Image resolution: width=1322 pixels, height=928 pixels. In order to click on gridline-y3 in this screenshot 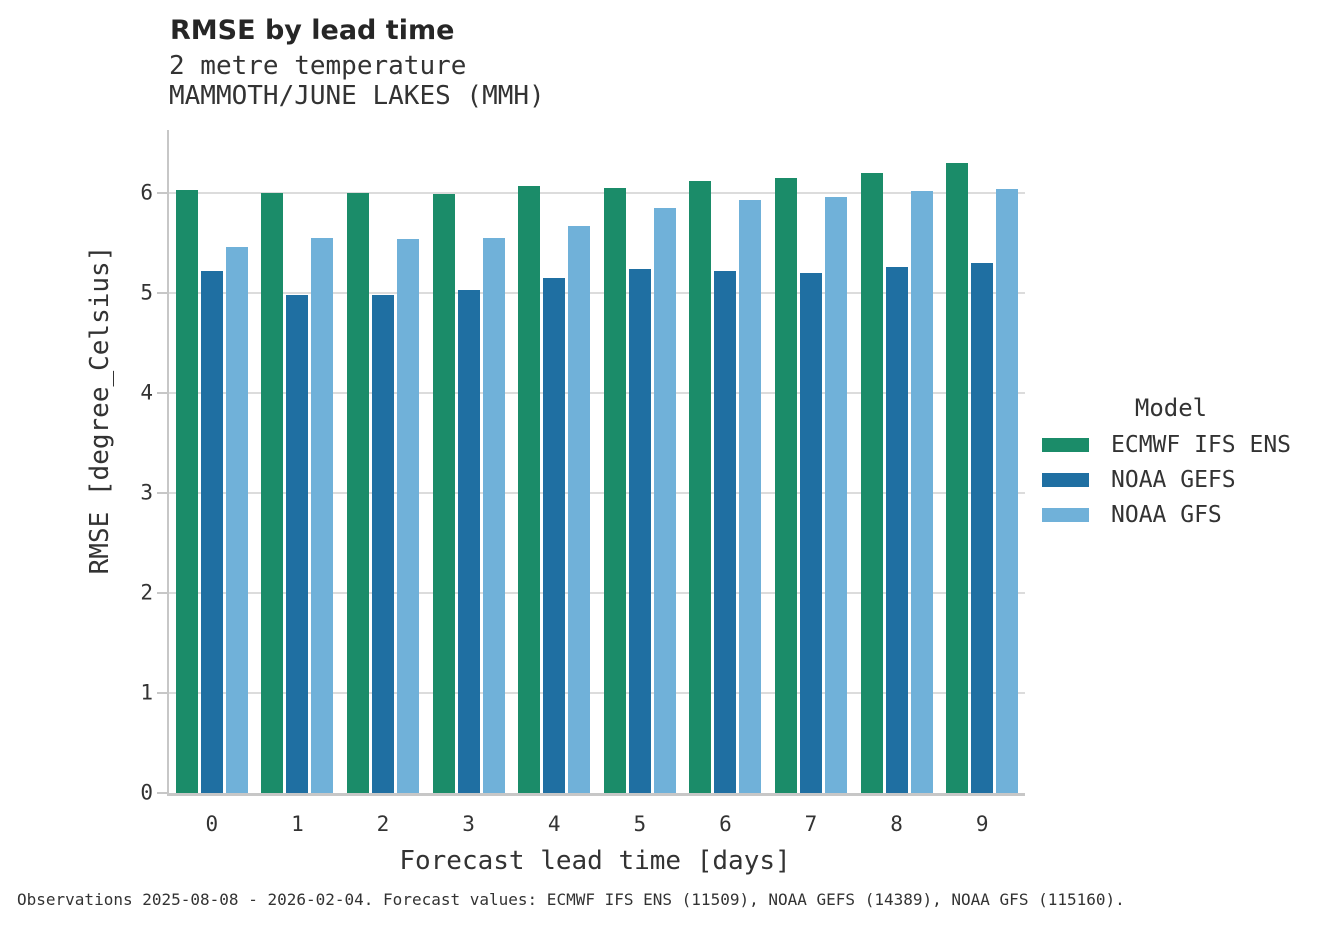, I will do `click(597, 493)`.